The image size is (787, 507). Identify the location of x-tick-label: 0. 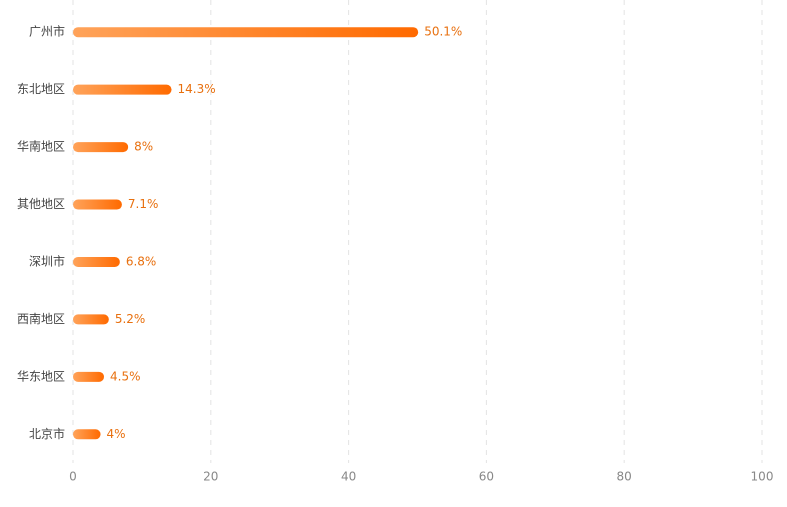
(73, 477).